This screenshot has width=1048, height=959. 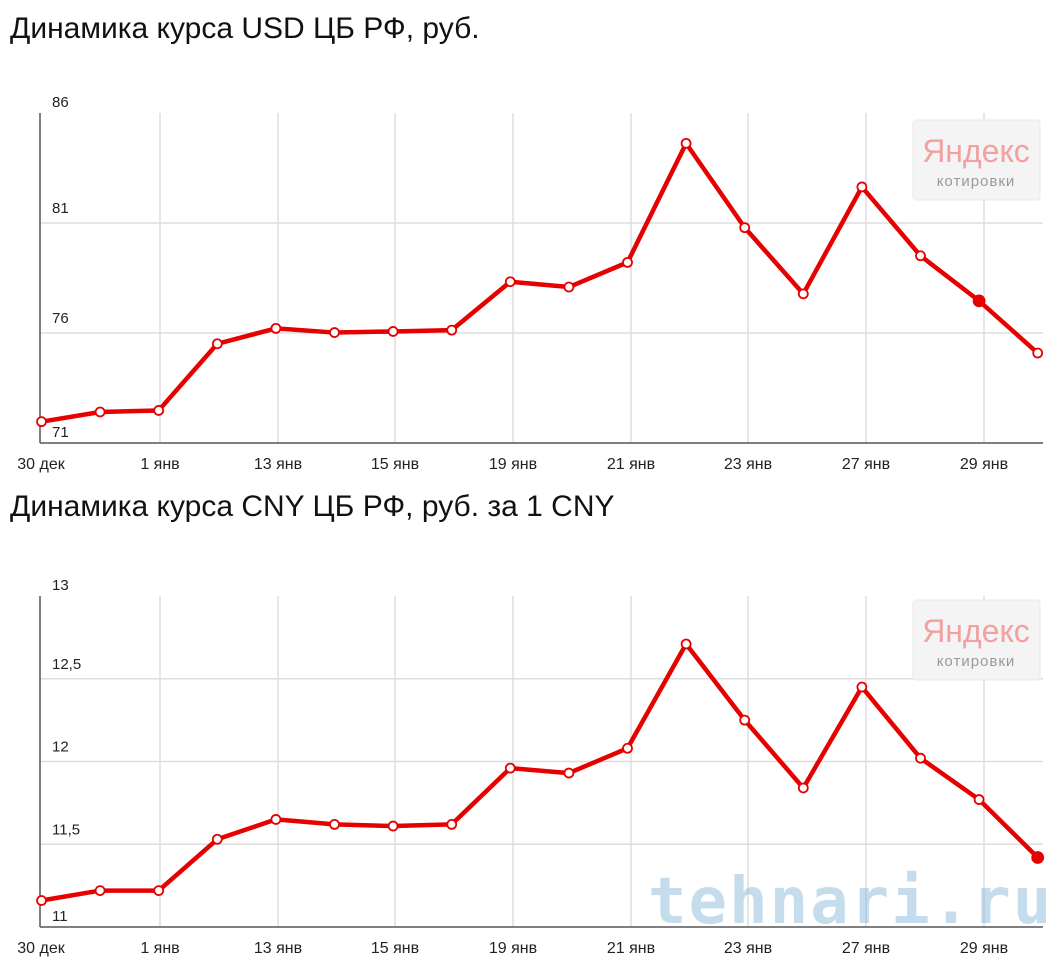 What do you see at coordinates (60, 102) in the screenshot?
I see `y-tick-label: 86` at bounding box center [60, 102].